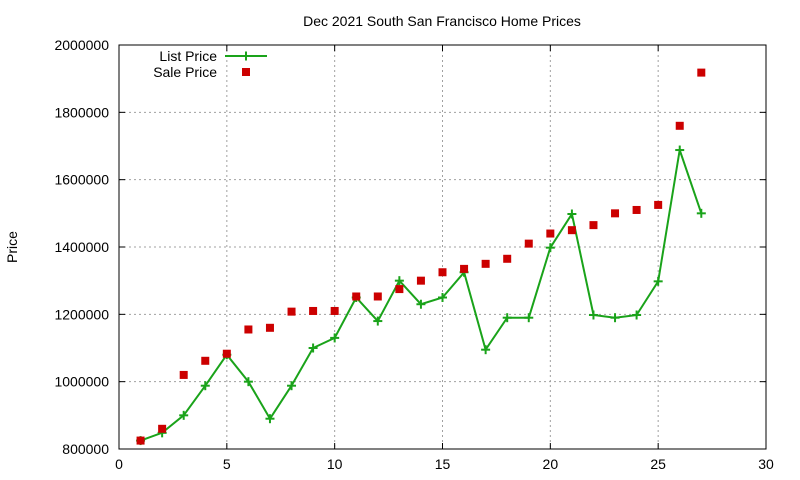  What do you see at coordinates (246, 72) in the screenshot?
I see `legend-swatch-sale-price` at bounding box center [246, 72].